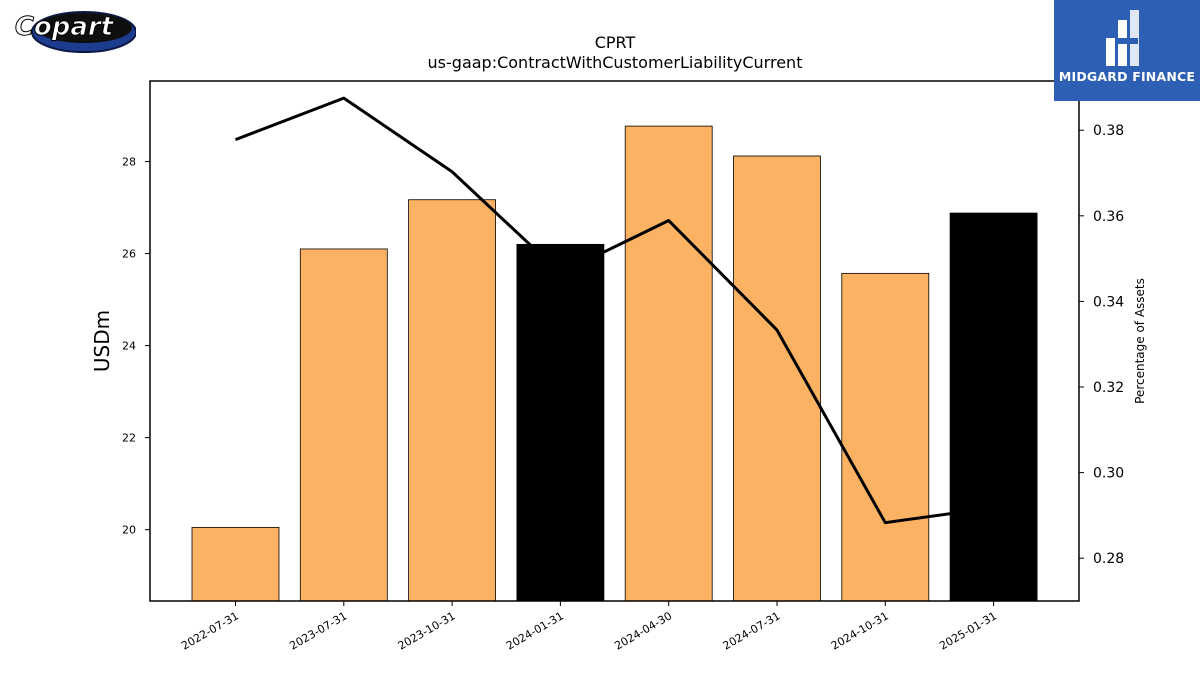  What do you see at coordinates (318, 630) in the screenshot?
I see `x-tick-label: 2023-07-31` at bounding box center [318, 630].